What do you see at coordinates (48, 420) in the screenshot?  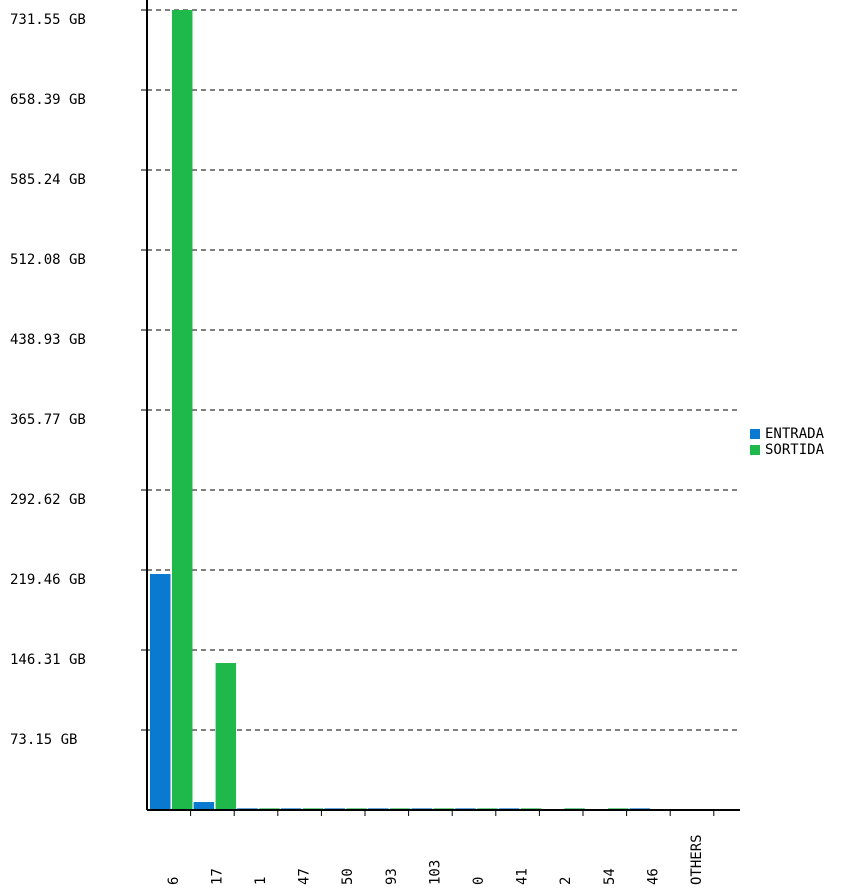 I see `y-tick-label: 365.77 GB` at bounding box center [48, 420].